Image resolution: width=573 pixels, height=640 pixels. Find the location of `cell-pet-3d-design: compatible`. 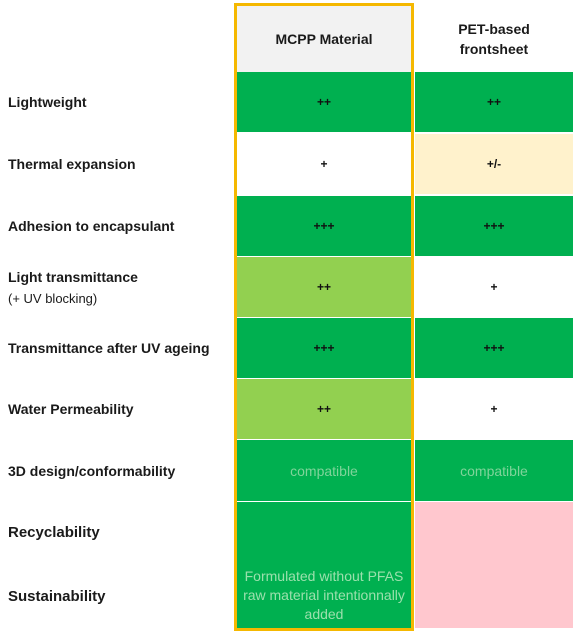

cell-pet-3d-design: compatible is located at coordinates (494, 470).